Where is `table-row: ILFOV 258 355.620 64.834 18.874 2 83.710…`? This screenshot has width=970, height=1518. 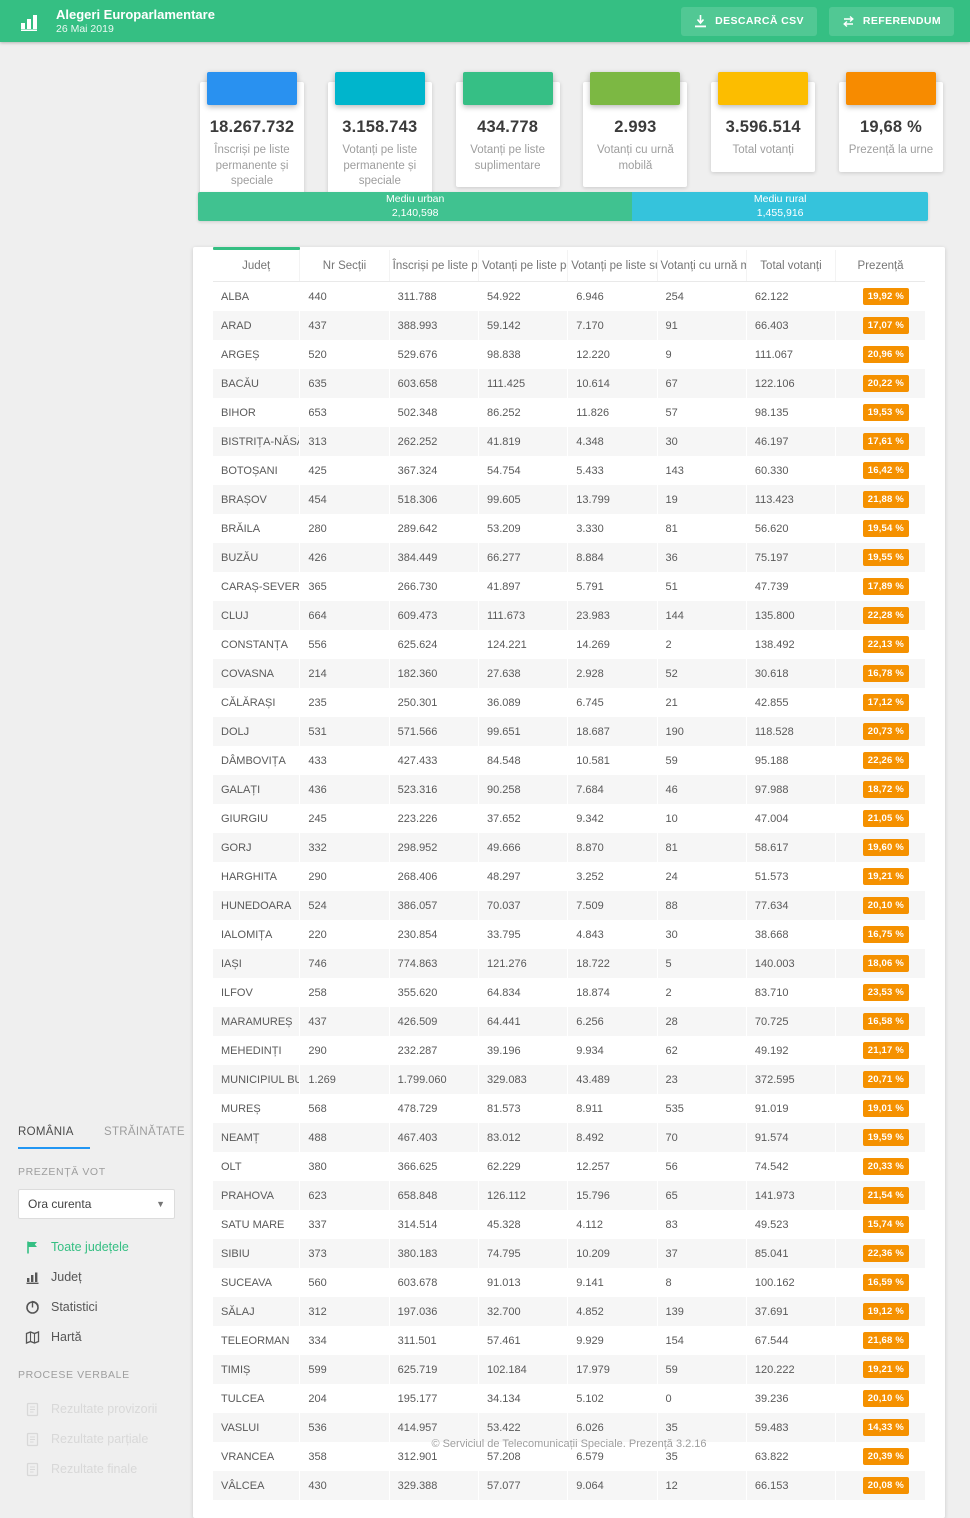 table-row: ILFOV 258 355.620 64.834 18.874 2 83.710… is located at coordinates (569, 992).